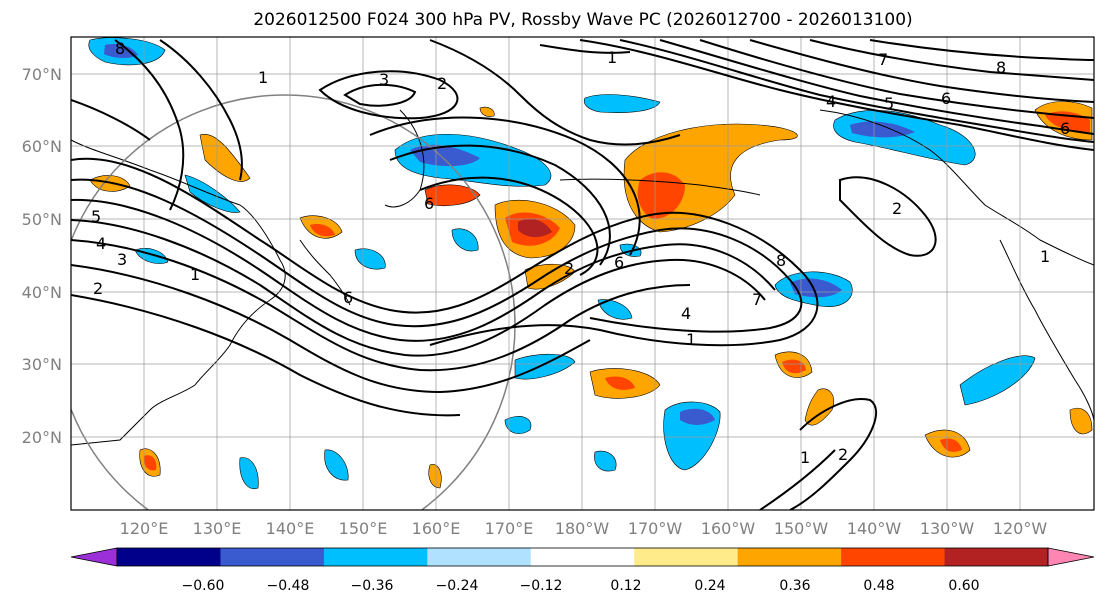 This screenshot has width=1105, height=604. Describe the element at coordinates (325, 272) in the screenshot. I see `japan-coastline` at that location.